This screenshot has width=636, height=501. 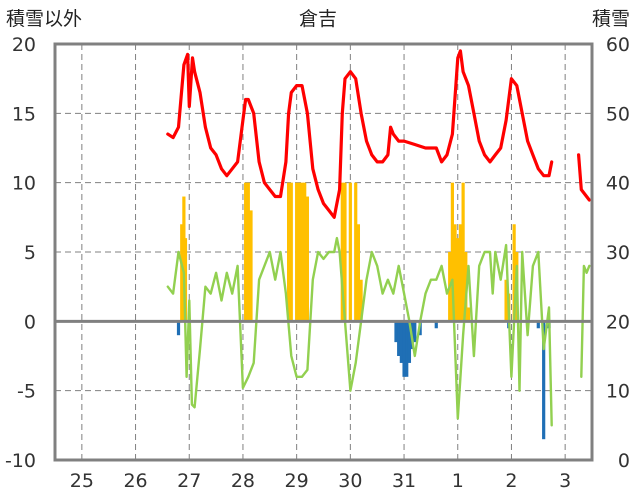 What do you see at coordinates (24, 45) in the screenshot?
I see `left-tick-label: 20` at bounding box center [24, 45].